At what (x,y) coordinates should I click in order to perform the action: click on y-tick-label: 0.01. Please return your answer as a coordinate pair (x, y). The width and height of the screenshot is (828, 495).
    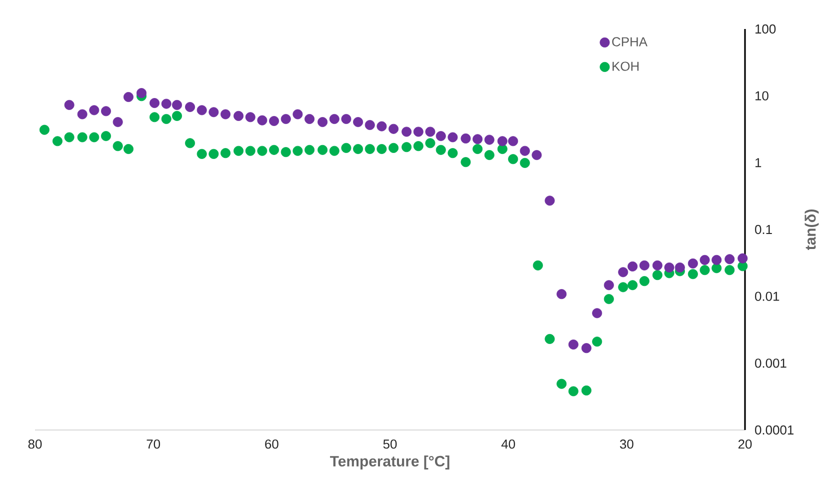
    Looking at the image, I should click on (767, 296).